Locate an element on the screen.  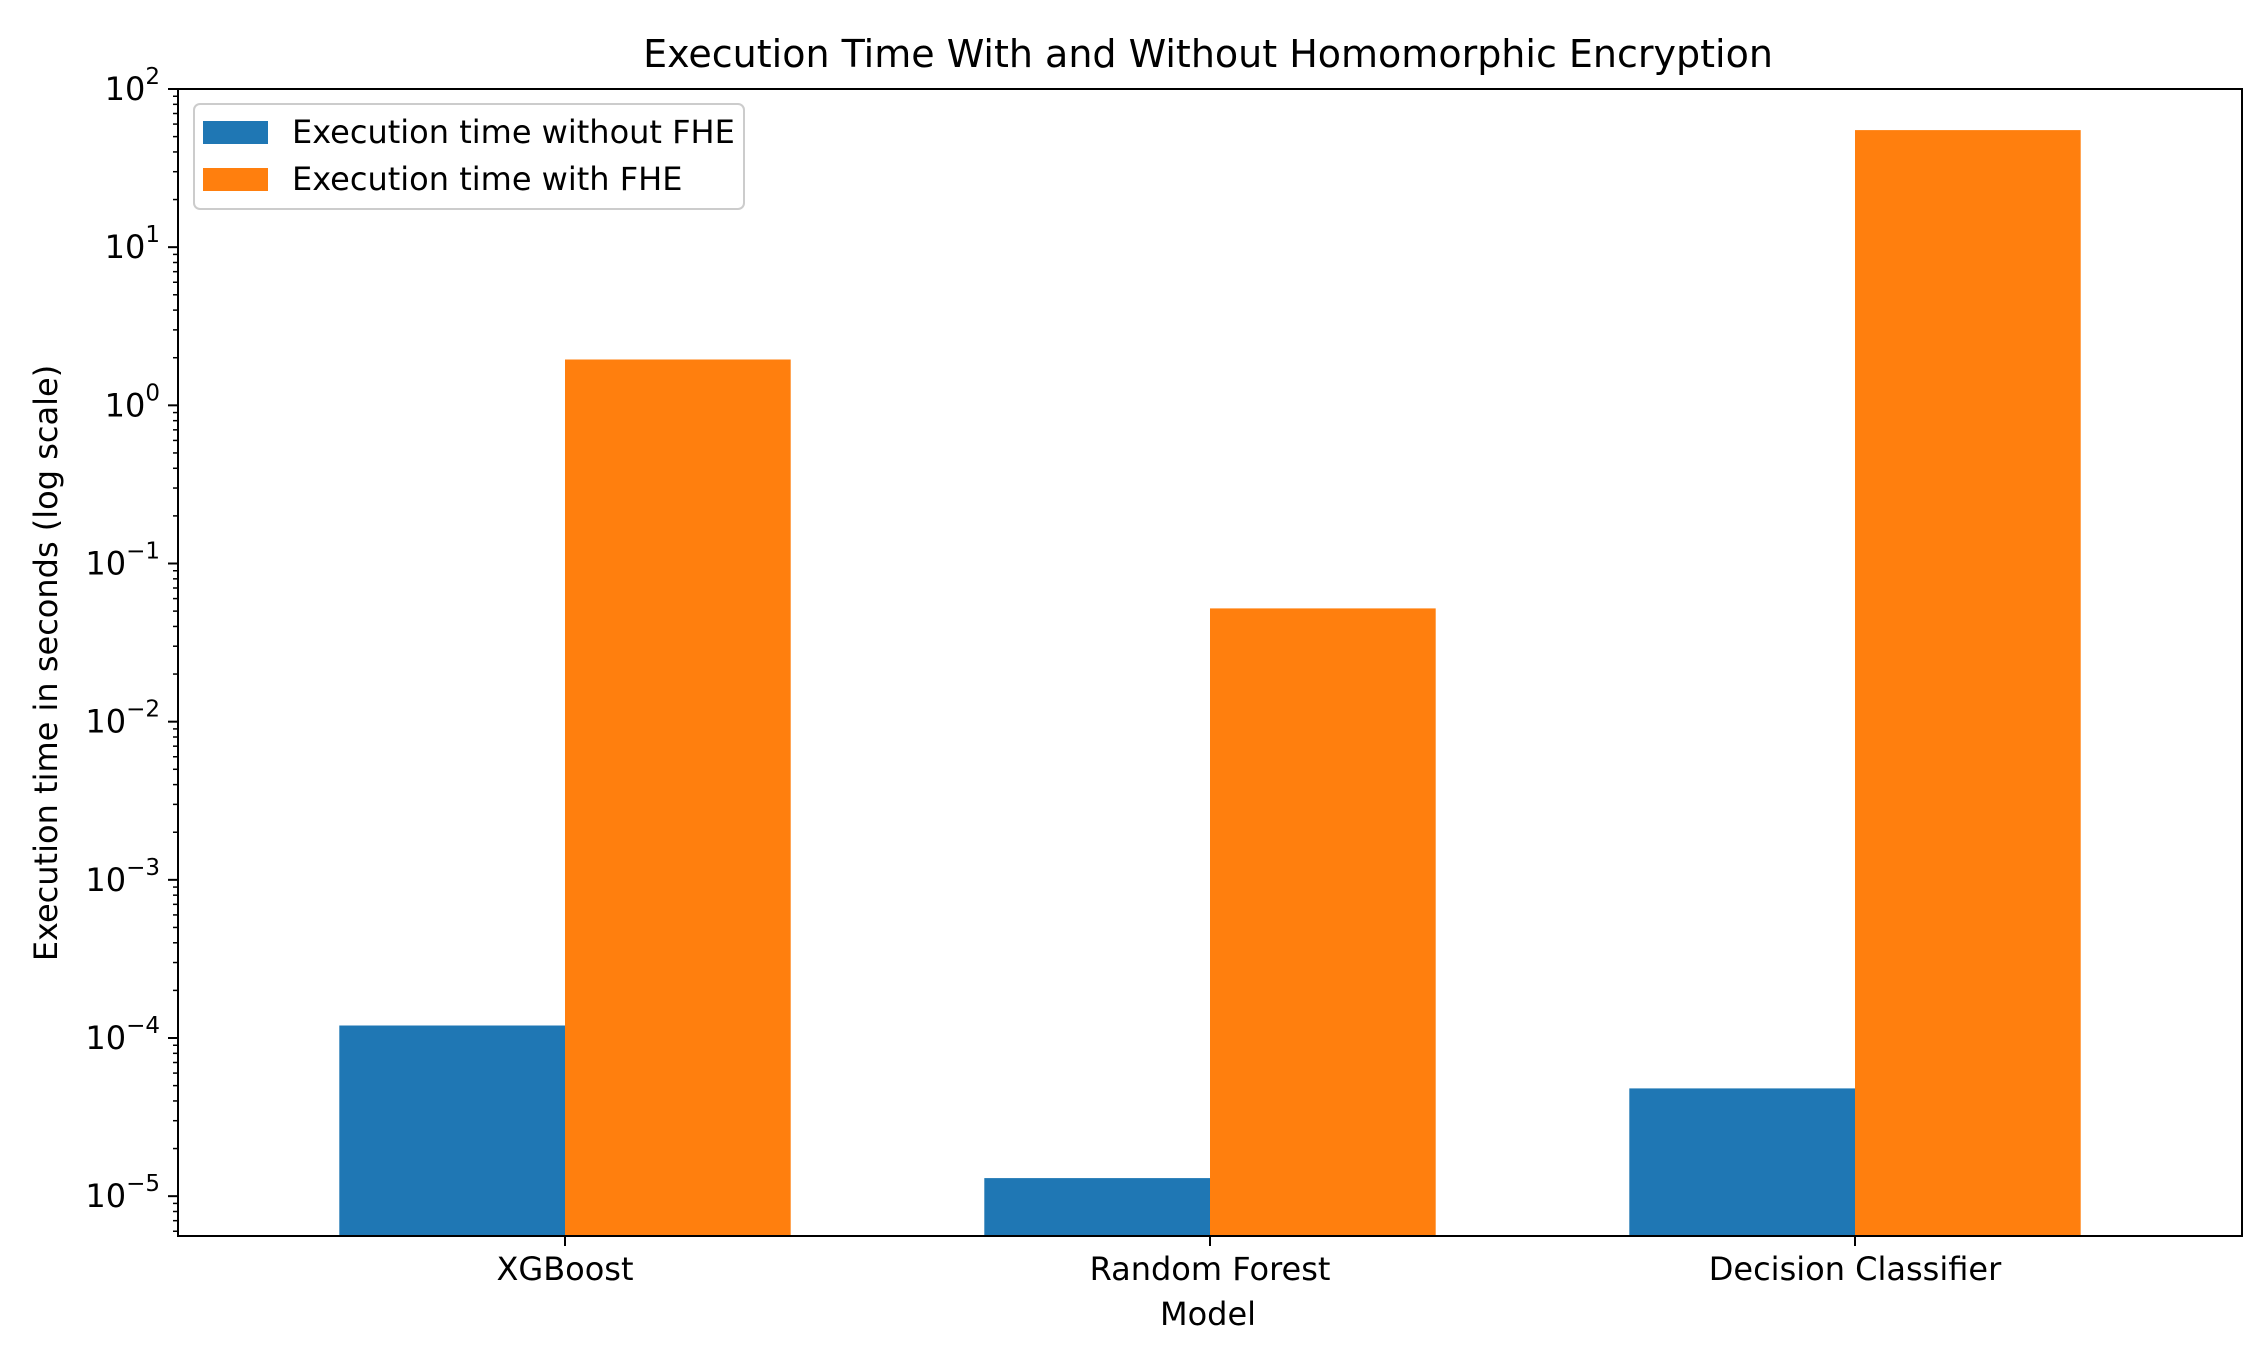
y-tick-label: 10⁻⁵ is located at coordinates (122, 1193).